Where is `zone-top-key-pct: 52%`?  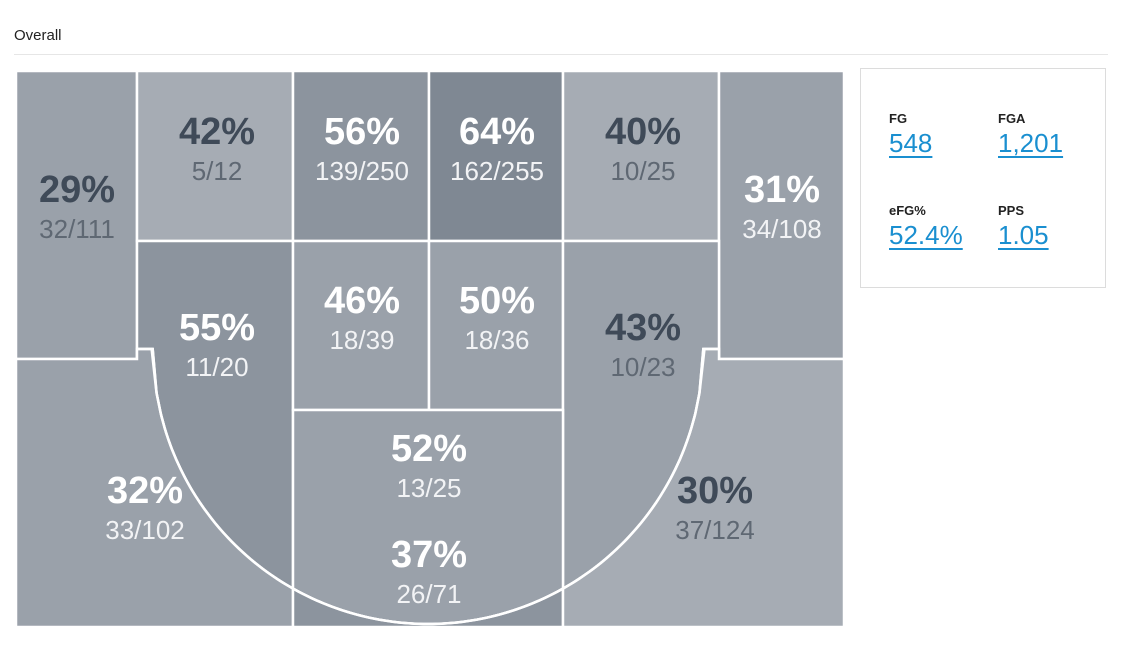
zone-top-key-pct: 52% is located at coordinates (429, 449).